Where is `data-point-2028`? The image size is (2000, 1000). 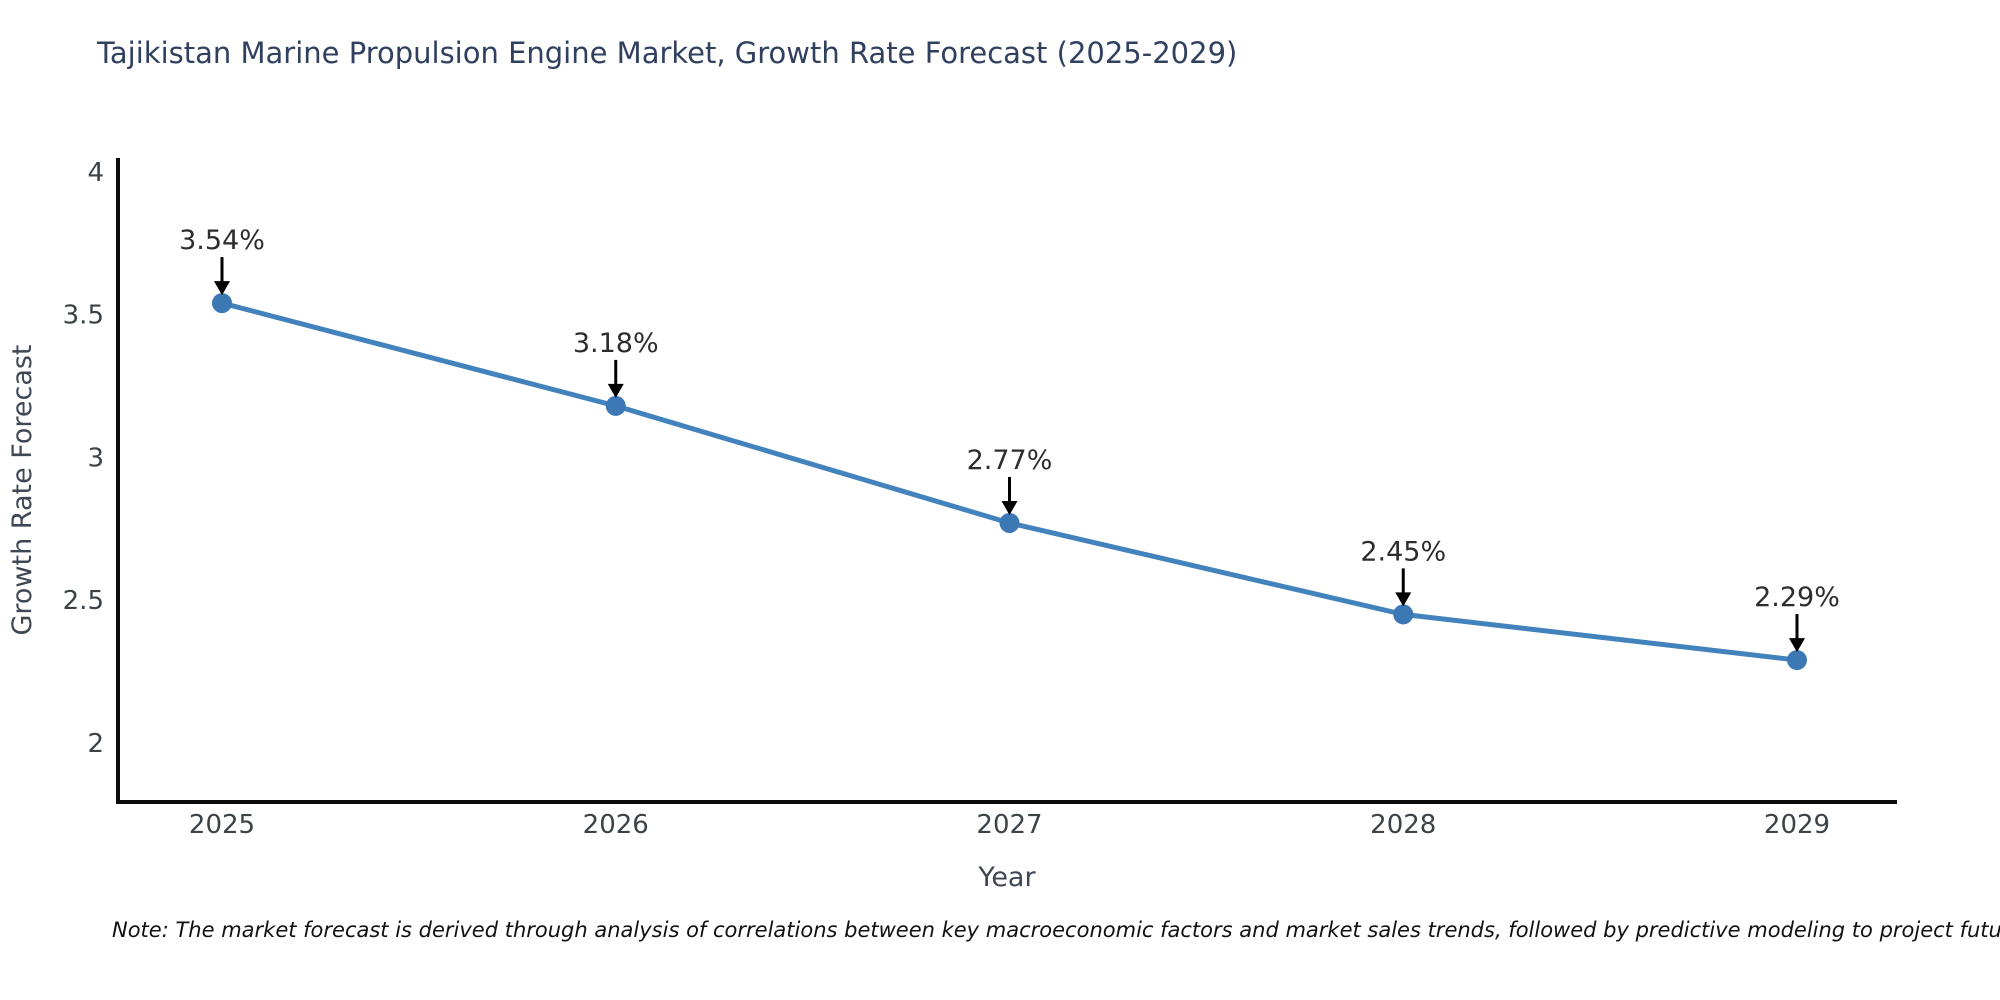
data-point-2028 is located at coordinates (1403, 614).